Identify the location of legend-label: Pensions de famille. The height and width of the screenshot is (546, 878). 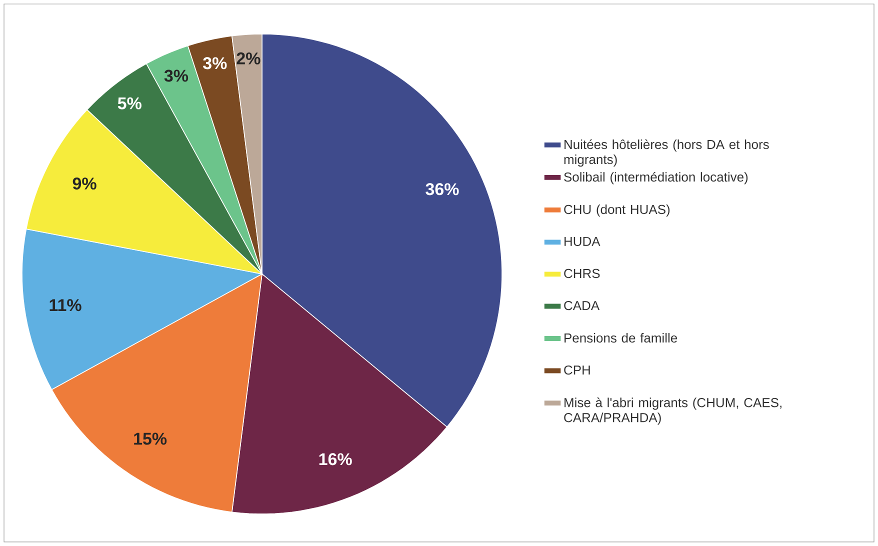
(621, 338).